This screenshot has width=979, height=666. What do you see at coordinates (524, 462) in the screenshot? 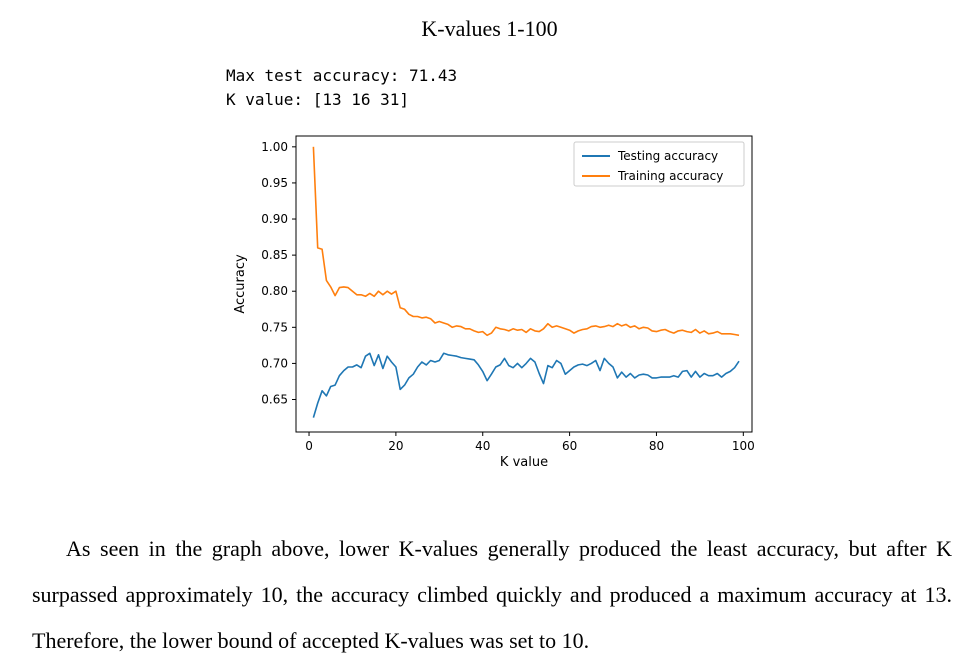
I see `x-axis-label: K value` at bounding box center [524, 462].